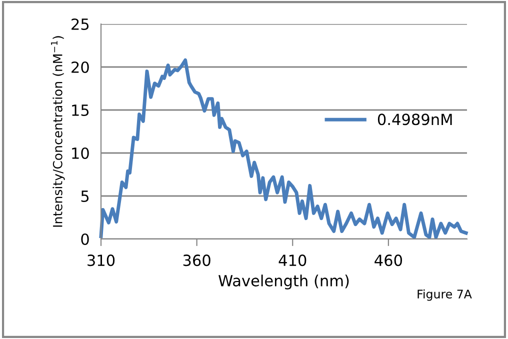 The width and height of the screenshot is (508, 339). What do you see at coordinates (388, 260) in the screenshot?
I see `x-tick-label: 460` at bounding box center [388, 260].